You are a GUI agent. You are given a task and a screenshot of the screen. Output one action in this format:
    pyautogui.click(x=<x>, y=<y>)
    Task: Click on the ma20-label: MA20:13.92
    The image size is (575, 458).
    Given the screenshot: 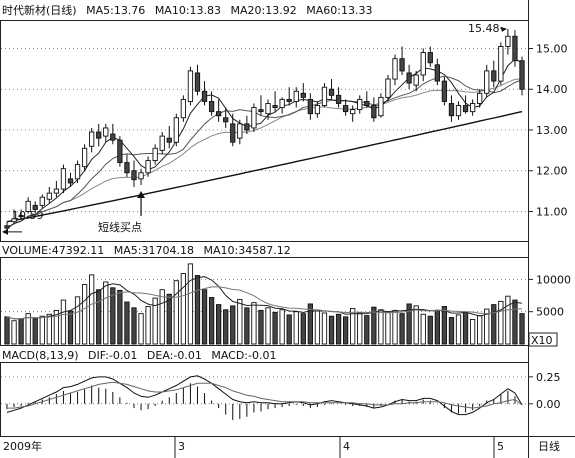 What is the action you would take?
    pyautogui.click(x=264, y=10)
    